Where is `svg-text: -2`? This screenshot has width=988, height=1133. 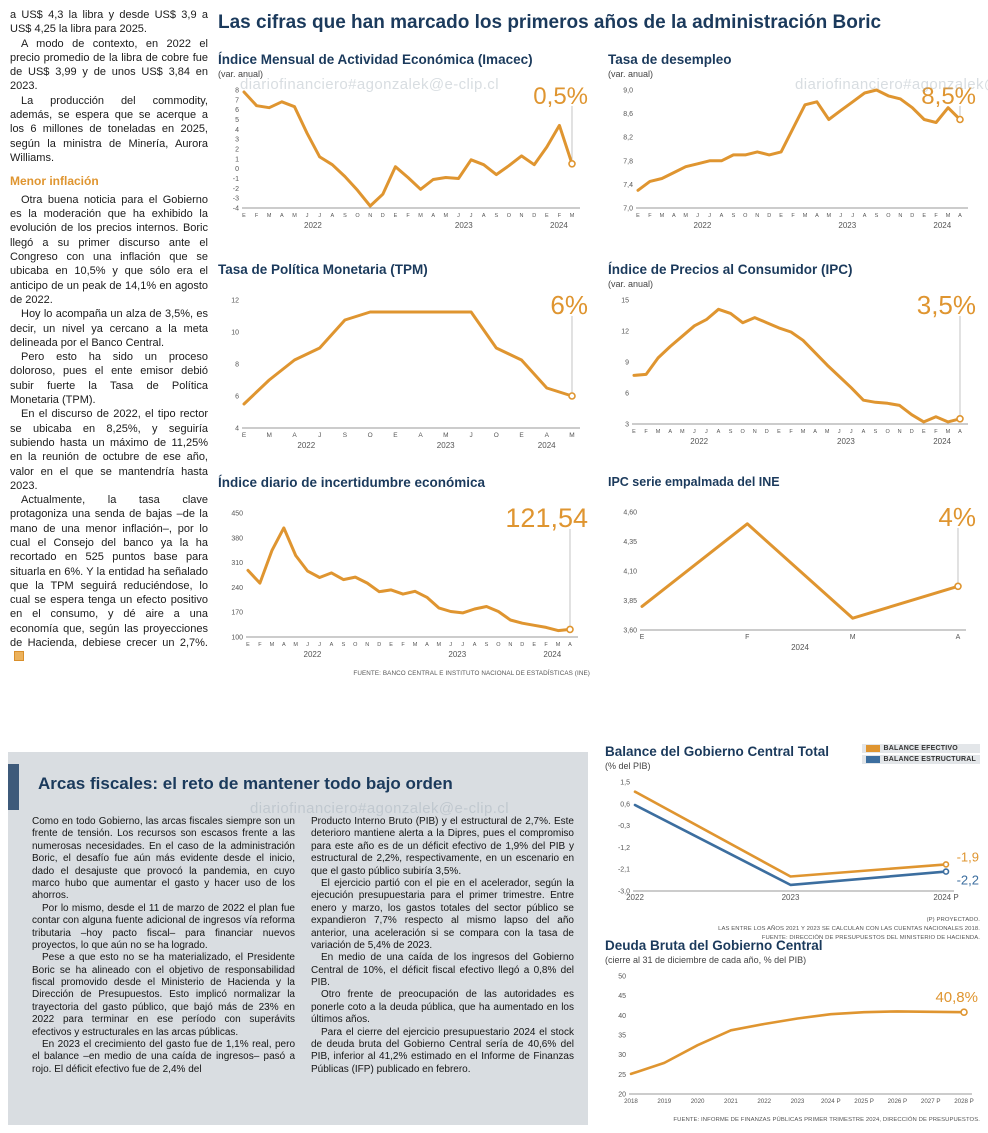 svg-text: -2 is located at coordinates (236, 189).